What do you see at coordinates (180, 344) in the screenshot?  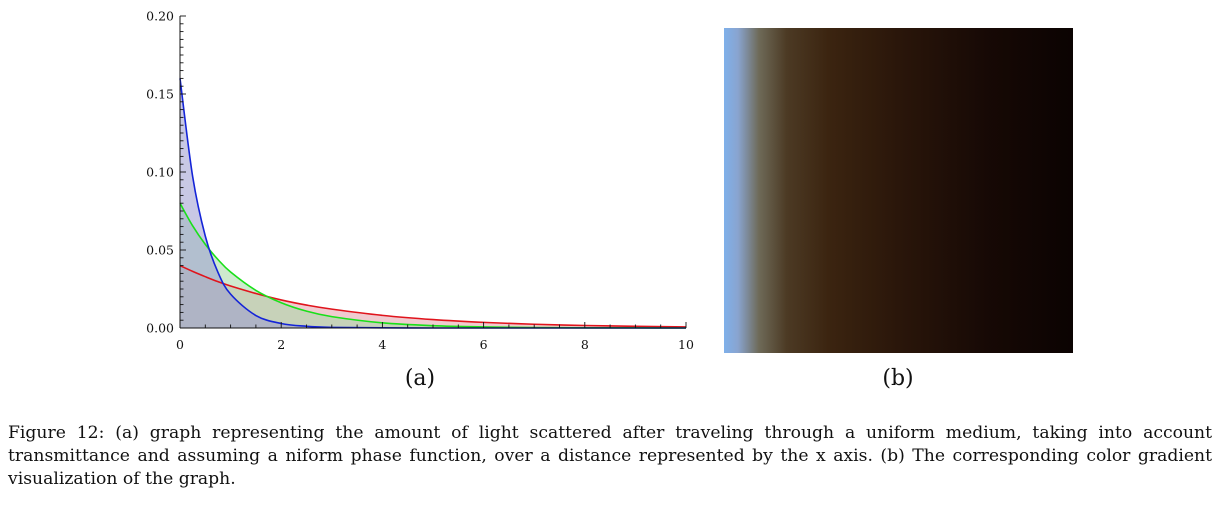 I see `x-tick-label: 0` at bounding box center [180, 344].